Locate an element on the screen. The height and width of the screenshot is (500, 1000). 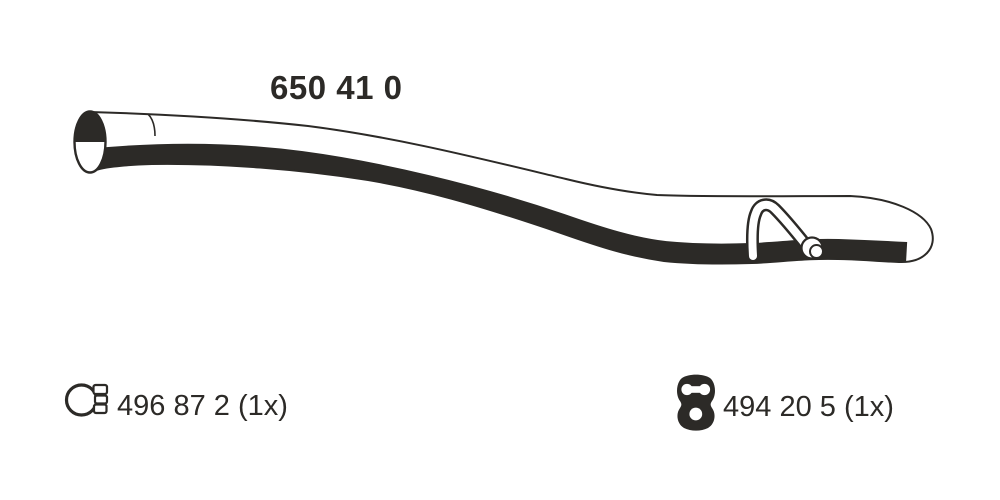
part-row-clamp: 496 87 2 (1x) is located at coordinates (190, 400).